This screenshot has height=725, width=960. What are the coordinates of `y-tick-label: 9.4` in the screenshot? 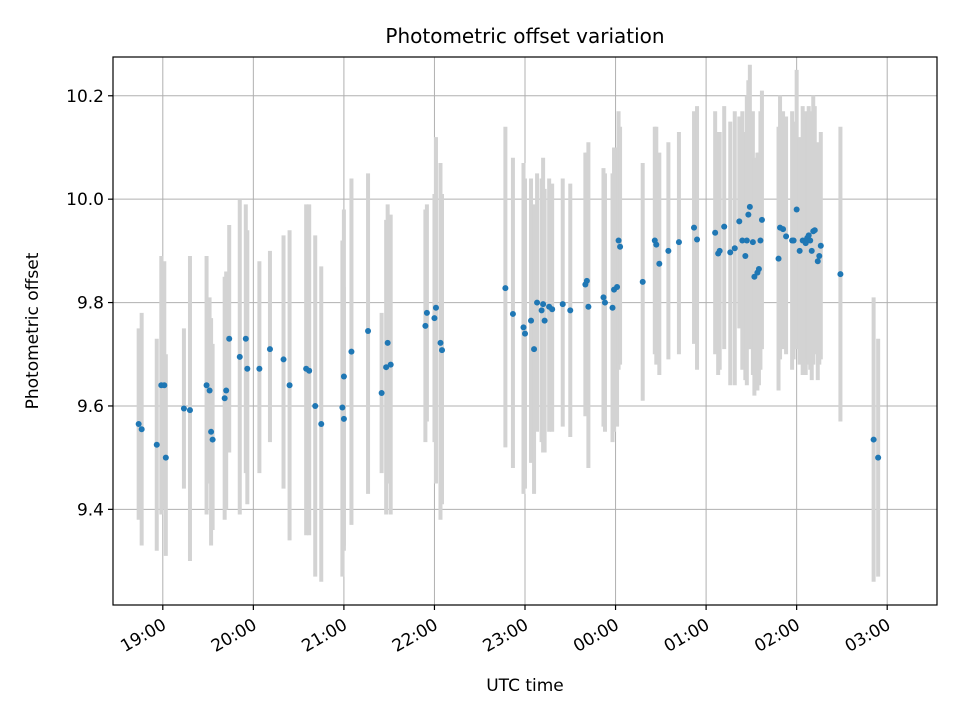 It's located at (90, 510).